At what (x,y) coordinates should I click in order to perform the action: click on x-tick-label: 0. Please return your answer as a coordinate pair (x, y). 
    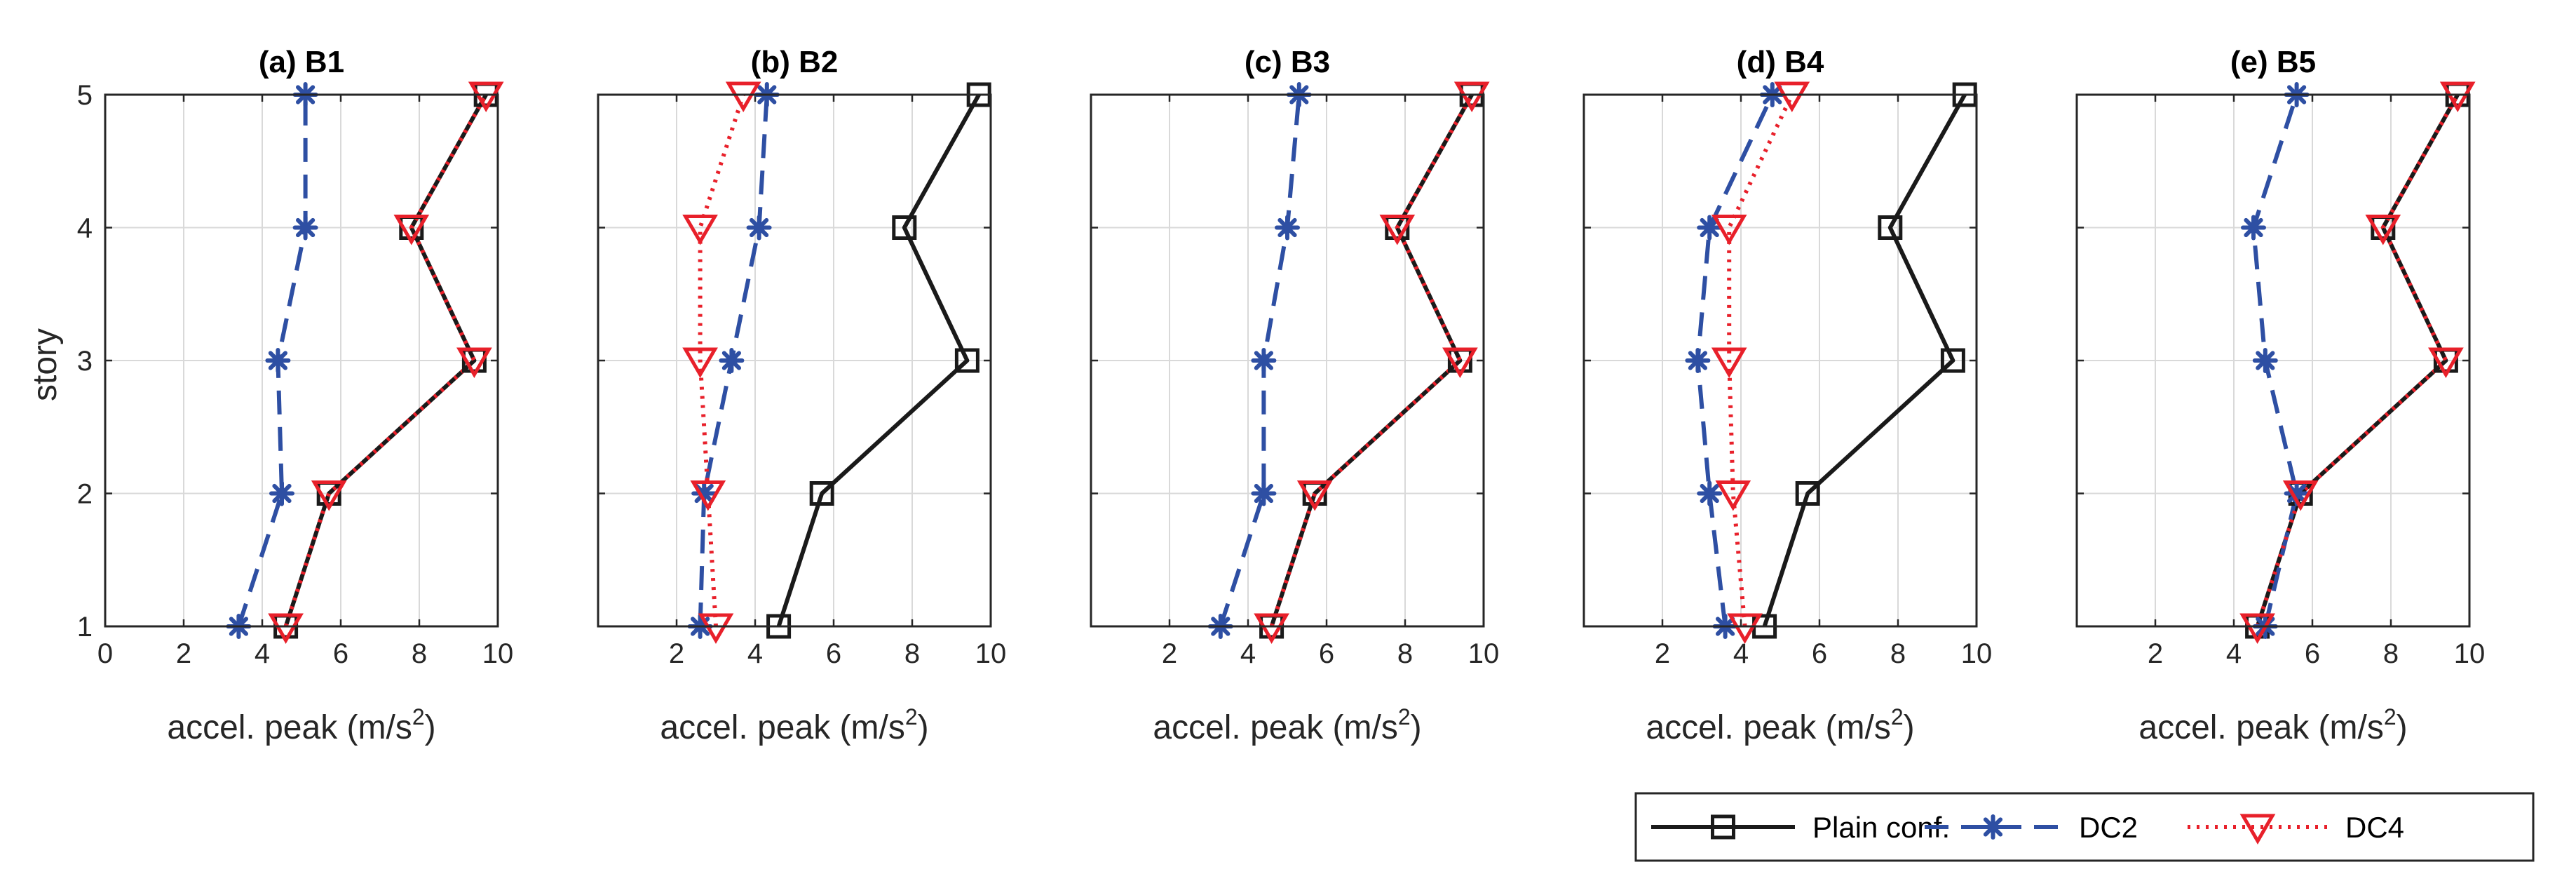
    Looking at the image, I should click on (105, 653).